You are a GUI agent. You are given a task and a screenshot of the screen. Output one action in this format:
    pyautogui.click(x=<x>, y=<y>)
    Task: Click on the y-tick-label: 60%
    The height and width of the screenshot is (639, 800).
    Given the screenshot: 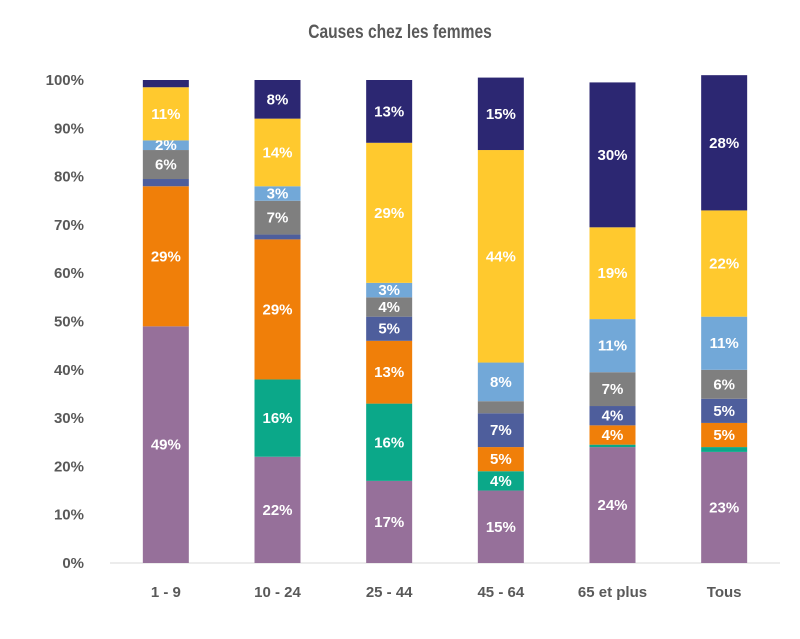 What is the action you would take?
    pyautogui.click(x=69, y=273)
    